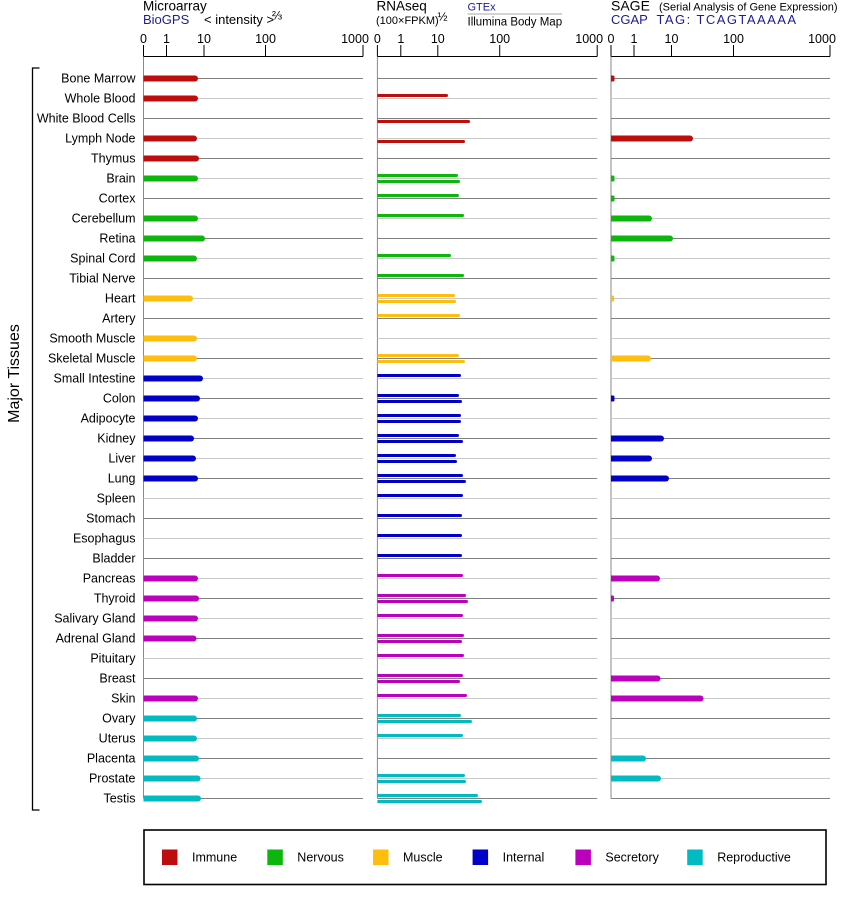 This screenshot has width=842, height=905. What do you see at coordinates (96, 639) in the screenshot?
I see `svg-text: Adrenal Gland` at bounding box center [96, 639].